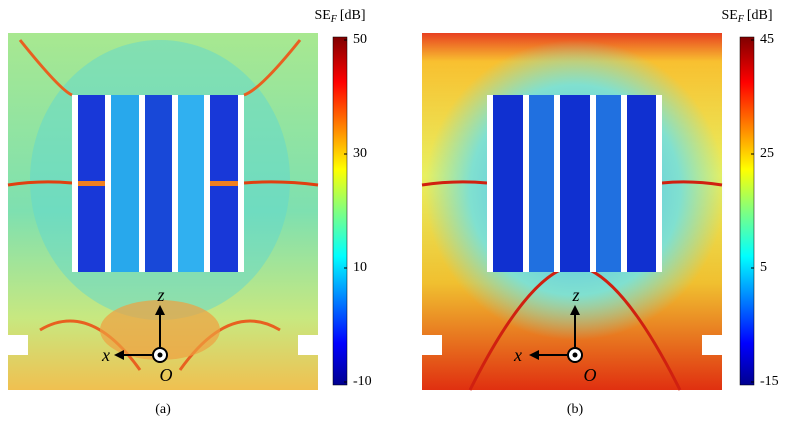 This screenshot has height=429, width=800. What do you see at coordinates (360, 153) in the screenshot?
I see `colorbar-tick-label: 30` at bounding box center [360, 153].